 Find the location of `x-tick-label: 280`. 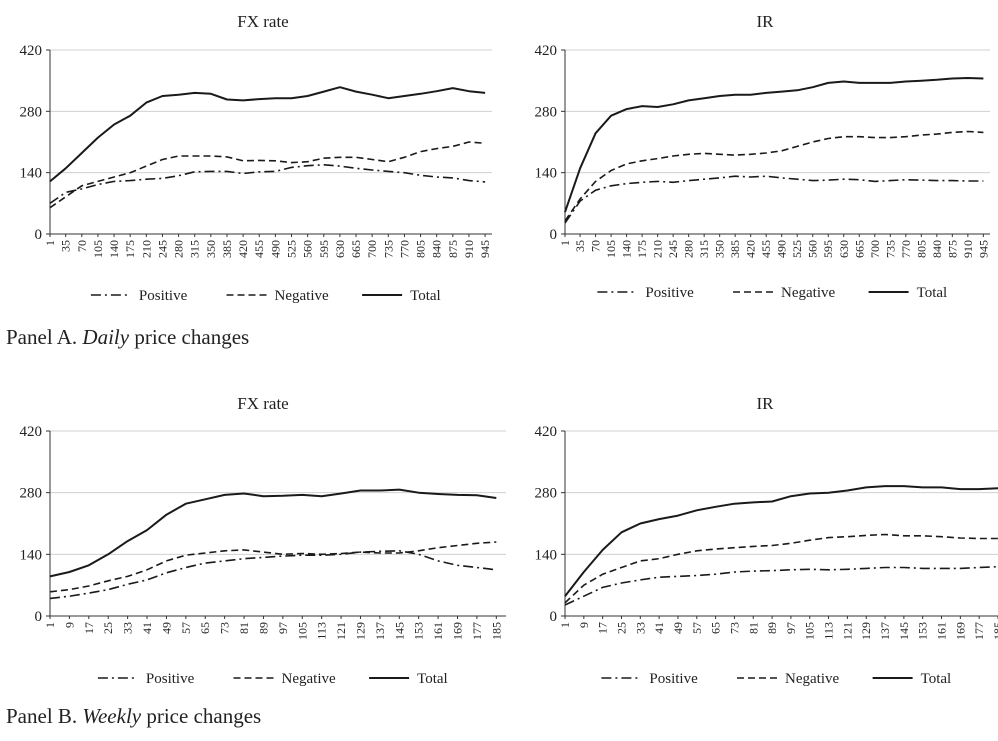

x-tick-label: 280 is located at coordinates (179, 249).